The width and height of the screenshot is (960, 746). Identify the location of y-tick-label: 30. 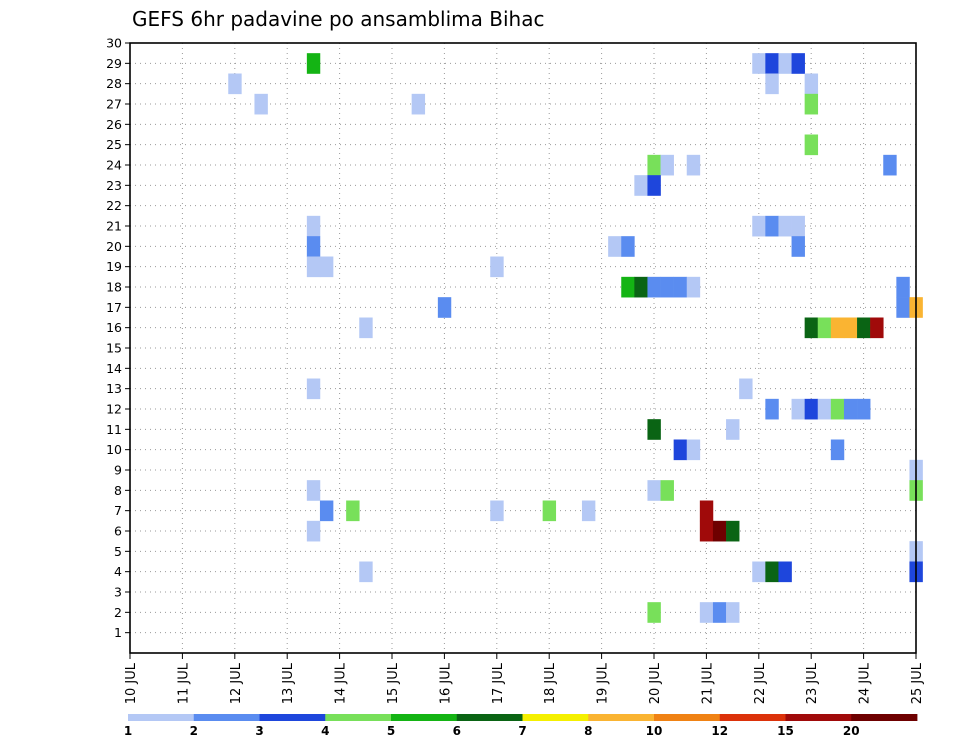
(114, 43).